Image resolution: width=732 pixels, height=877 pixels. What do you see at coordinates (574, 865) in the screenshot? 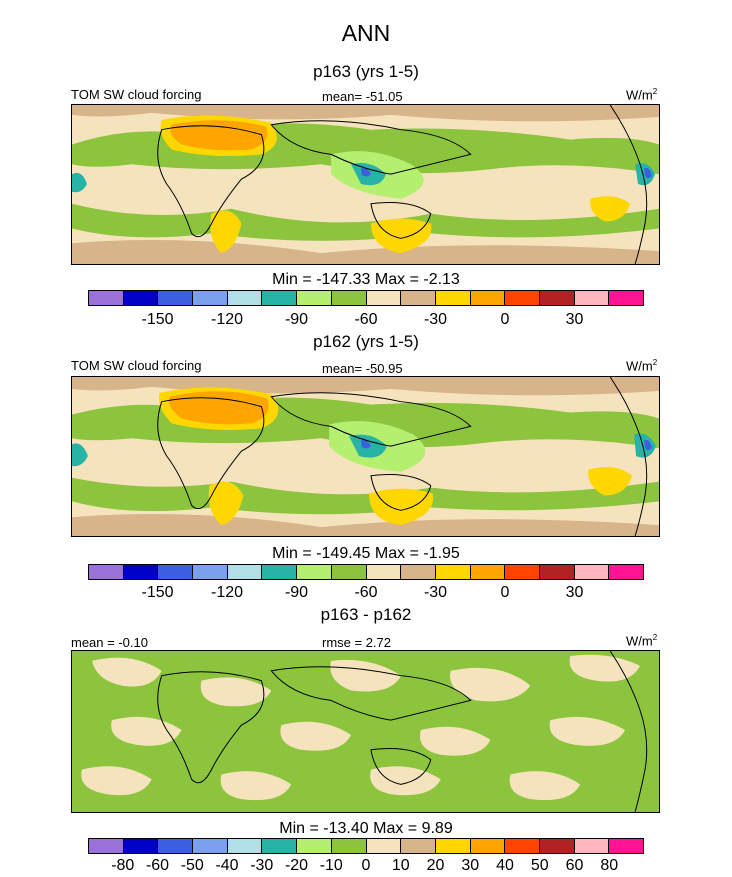
I see `colorbar-tick-label: 60` at bounding box center [574, 865].